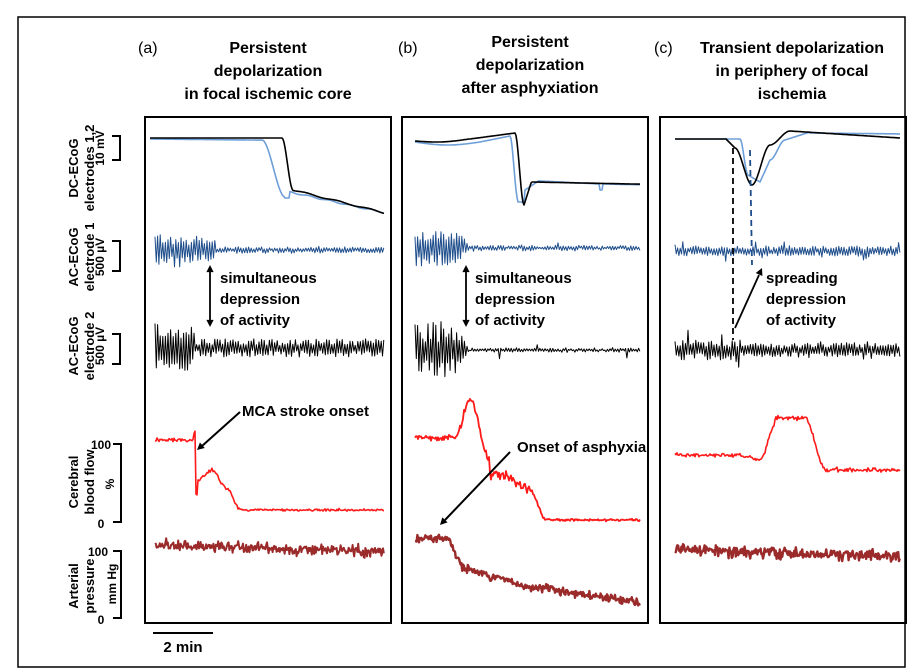 Image resolution: width=922 pixels, height=672 pixels. What do you see at coordinates (466, 323) in the screenshot?
I see `panel-b-depression-arrow-down` at bounding box center [466, 323].